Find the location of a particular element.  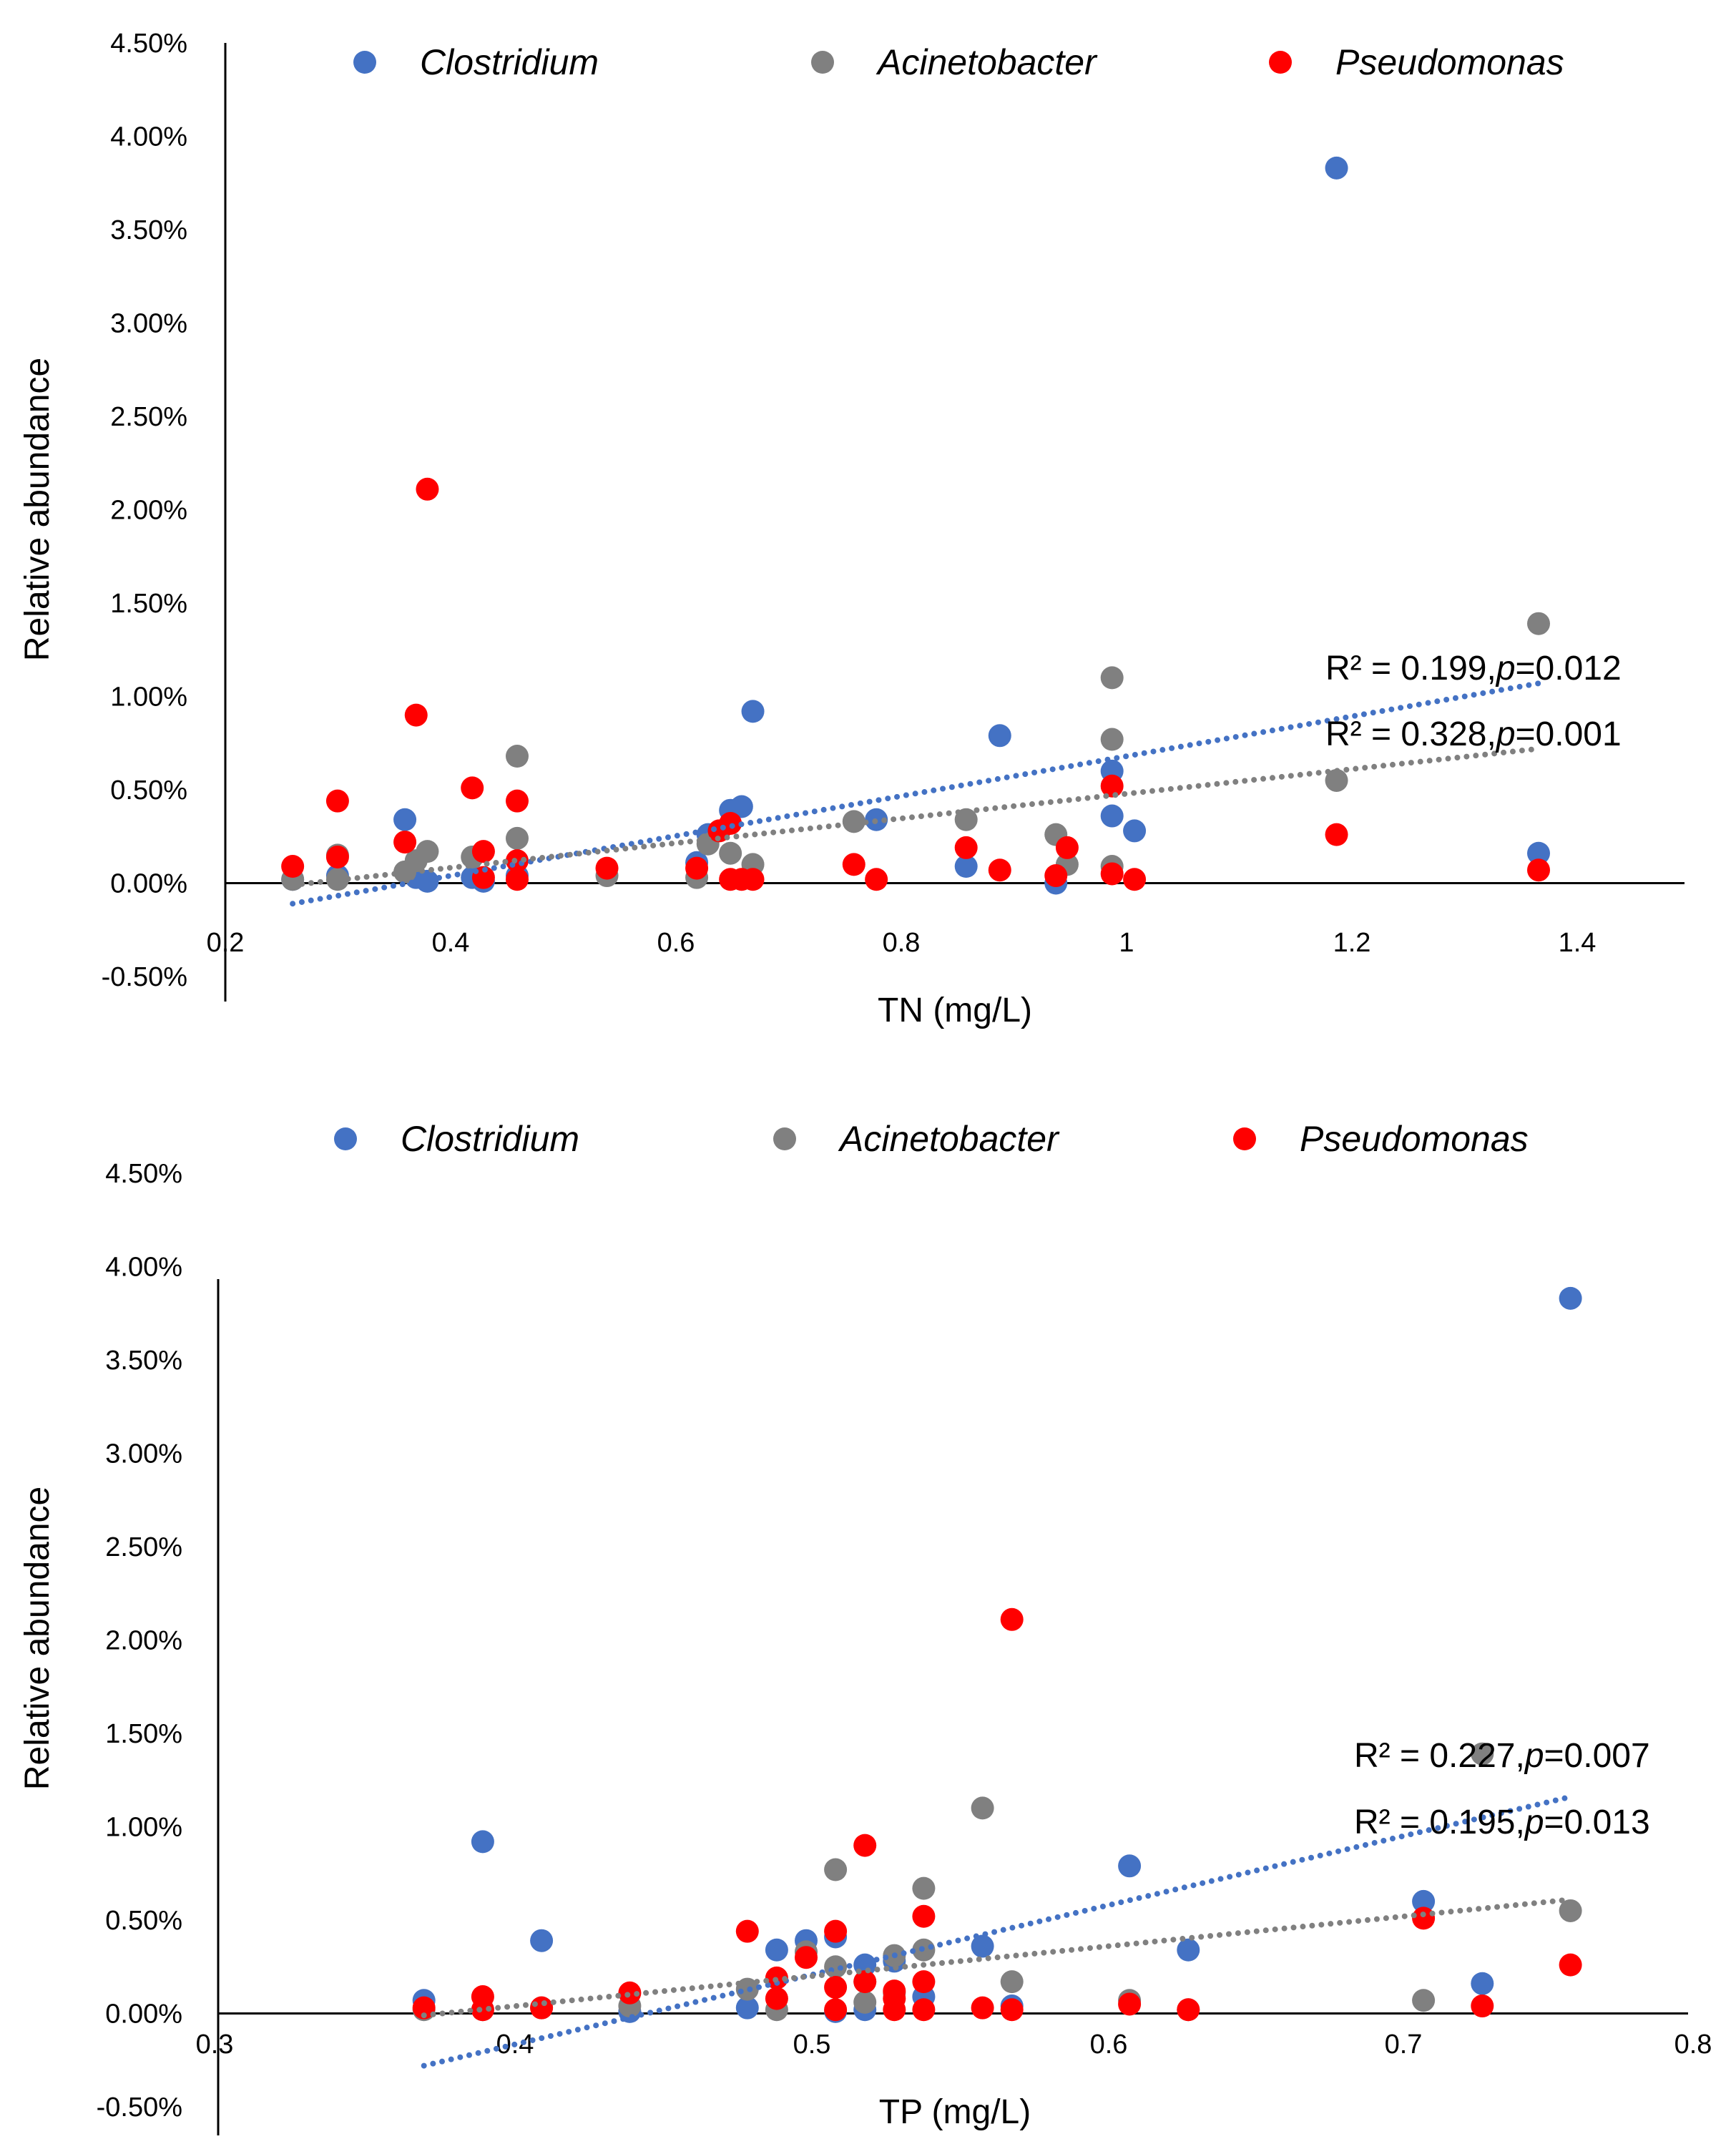

r-squared-label: R² = 0.328, is located at coordinates (1410, 734).